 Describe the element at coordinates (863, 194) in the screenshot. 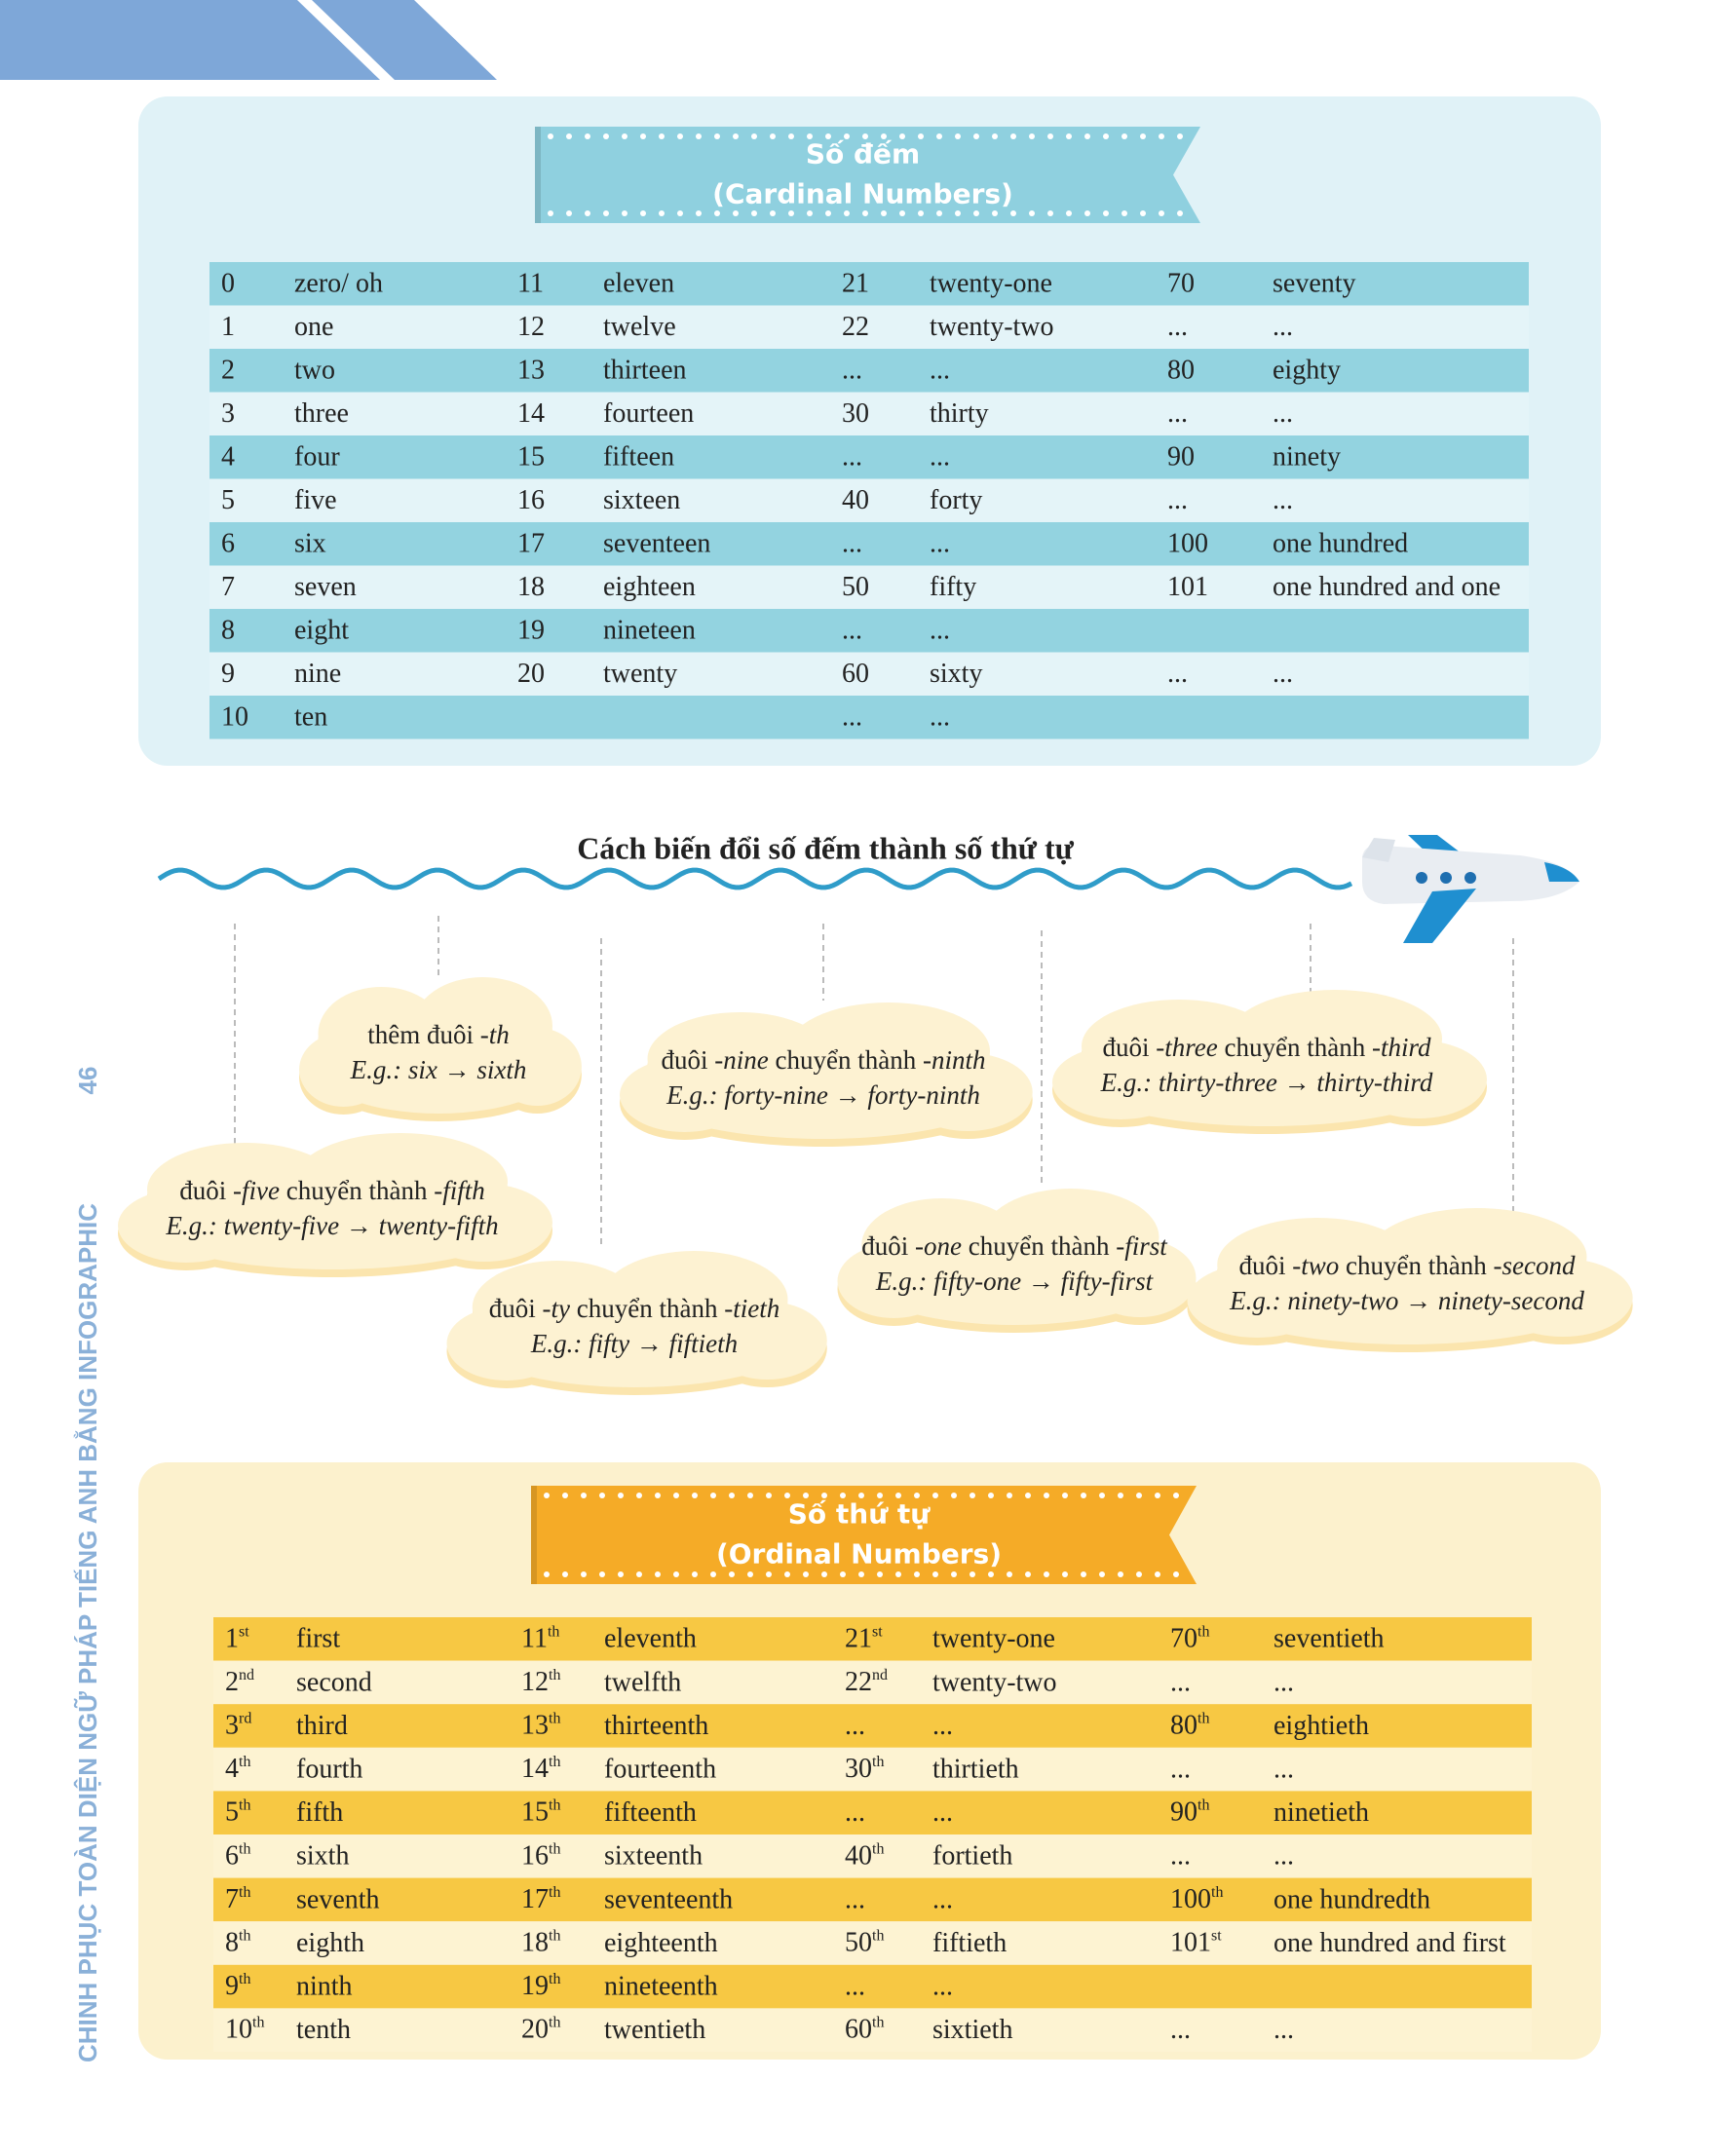

I see `banner-subtitle: (Cardinal Numbers)` at that location.